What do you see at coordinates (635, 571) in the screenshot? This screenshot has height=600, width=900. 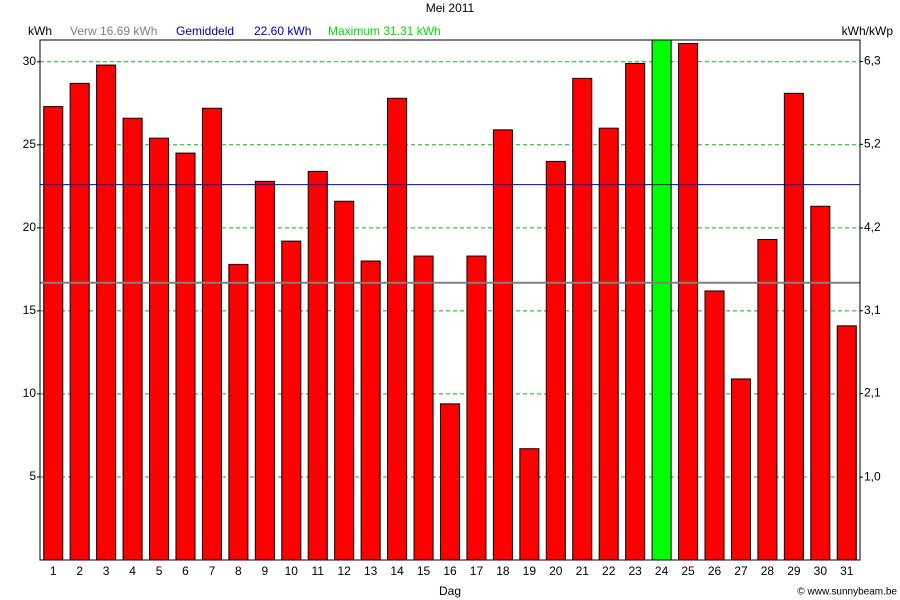 I see `x-tick-label: 23` at bounding box center [635, 571].